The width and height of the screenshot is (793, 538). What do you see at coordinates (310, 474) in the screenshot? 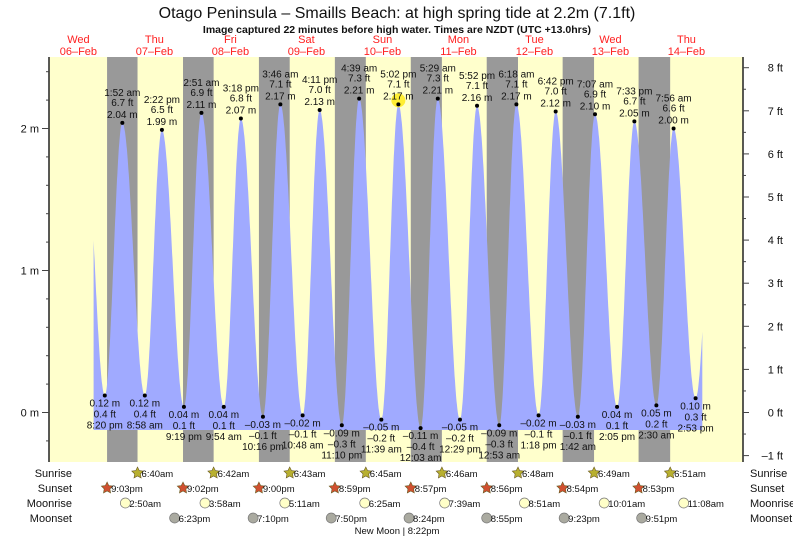
I see `sunrise-time: 6:43am` at bounding box center [310, 474].